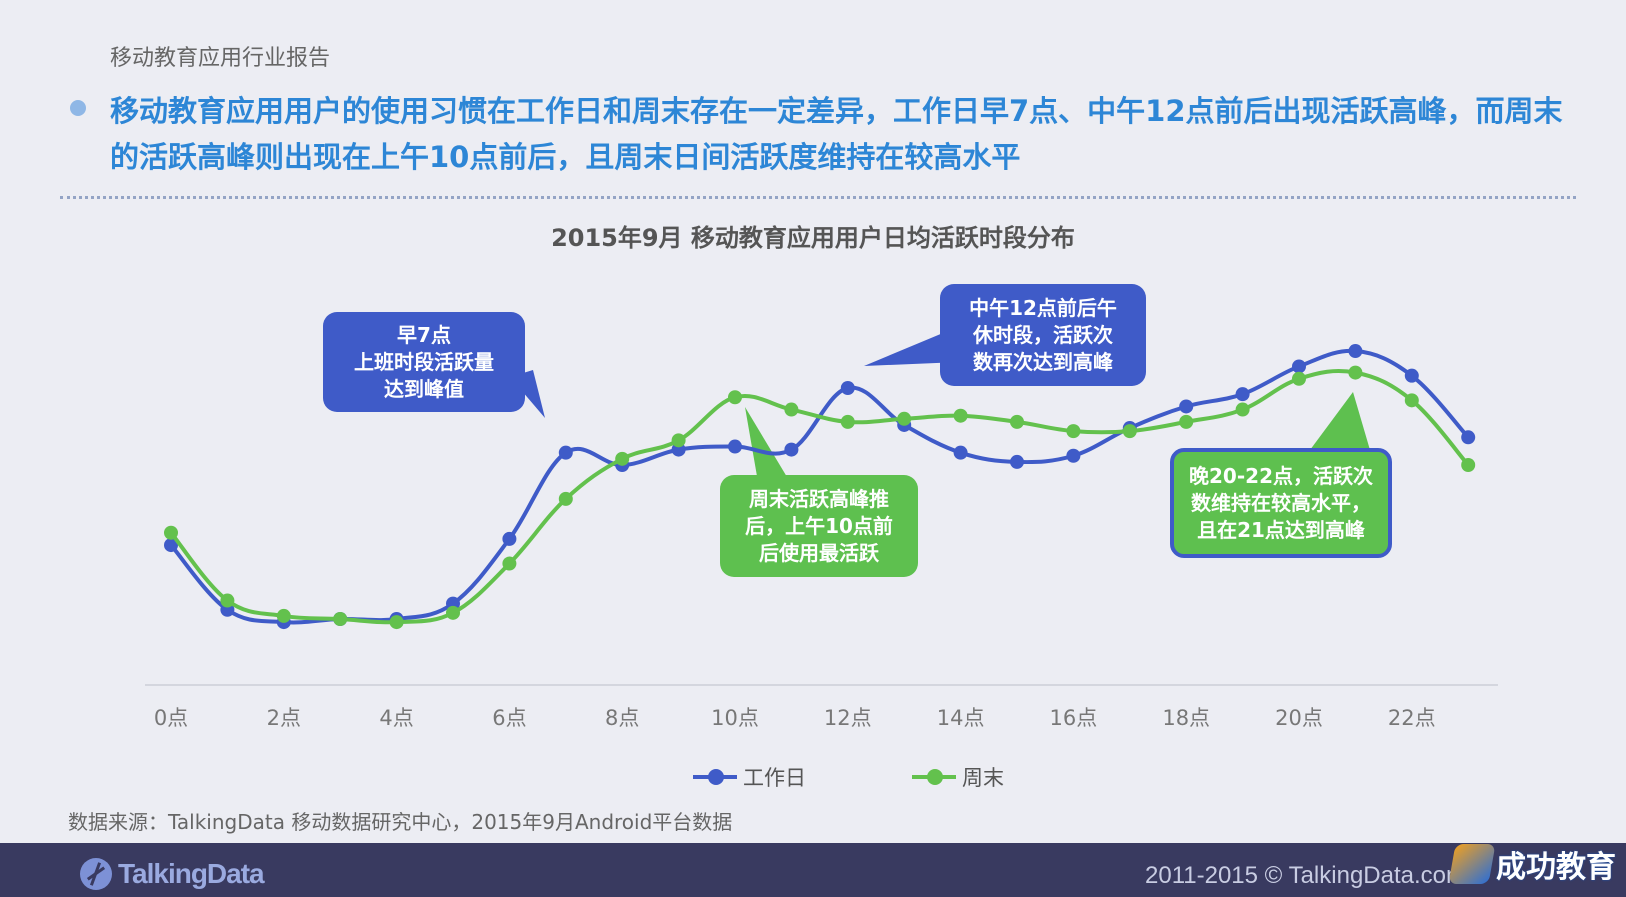 The height and width of the screenshot is (897, 1626). What do you see at coordinates (848, 718) in the screenshot?
I see `x-tick-label-12: 12点` at bounding box center [848, 718].